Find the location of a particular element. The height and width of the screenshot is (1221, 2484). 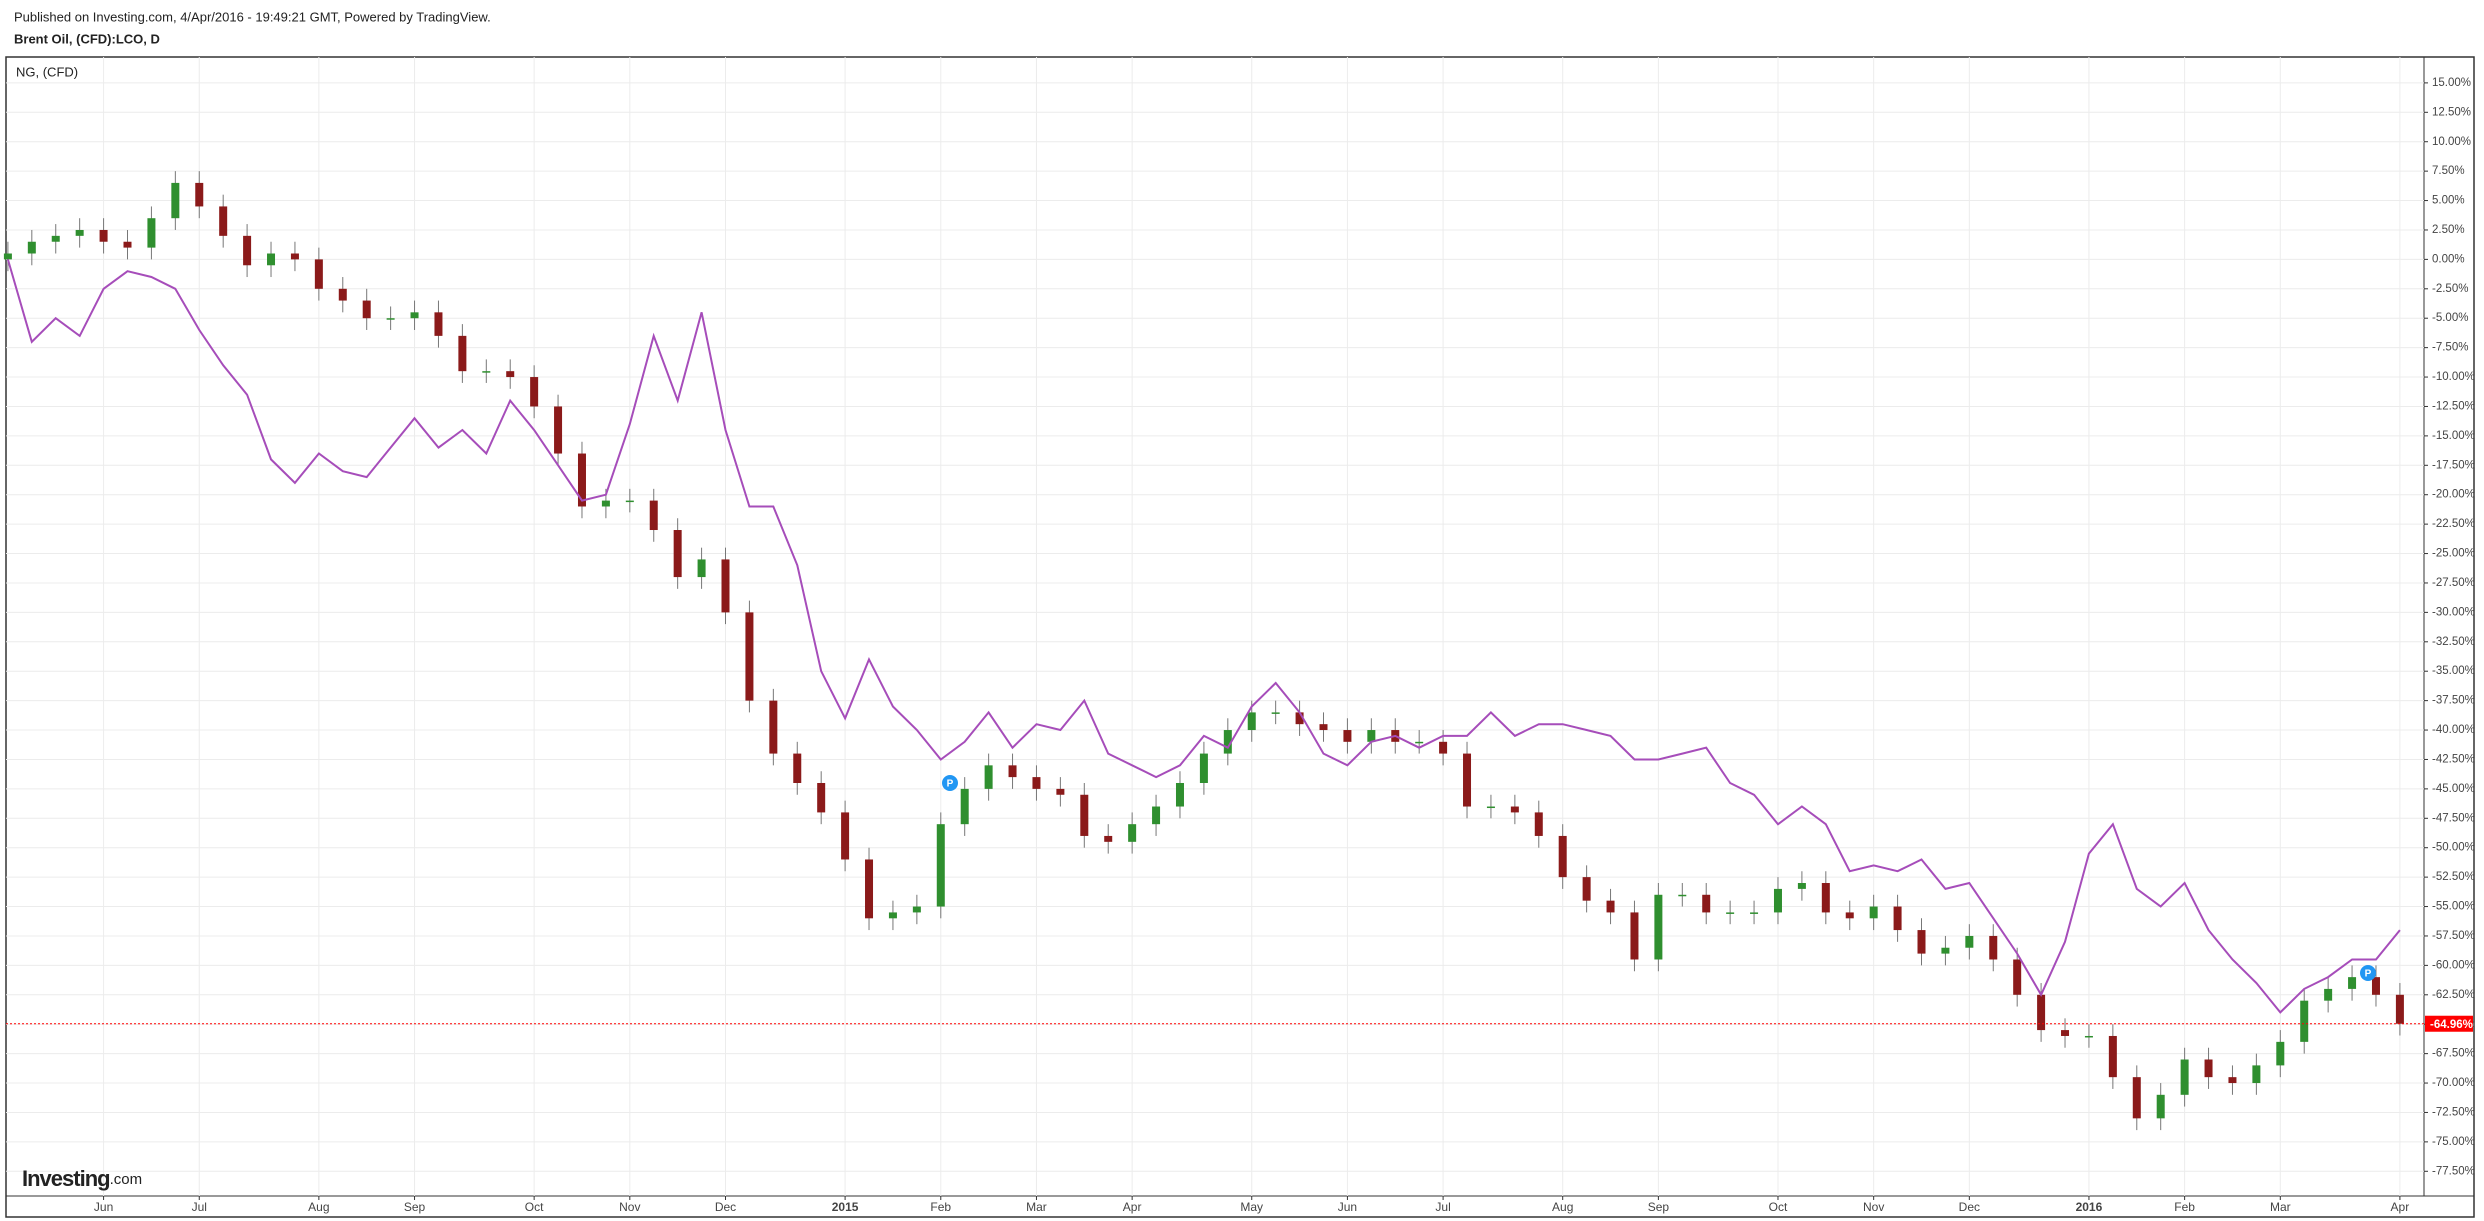

y-tick-label: -35.00% is located at coordinates (2453, 671).